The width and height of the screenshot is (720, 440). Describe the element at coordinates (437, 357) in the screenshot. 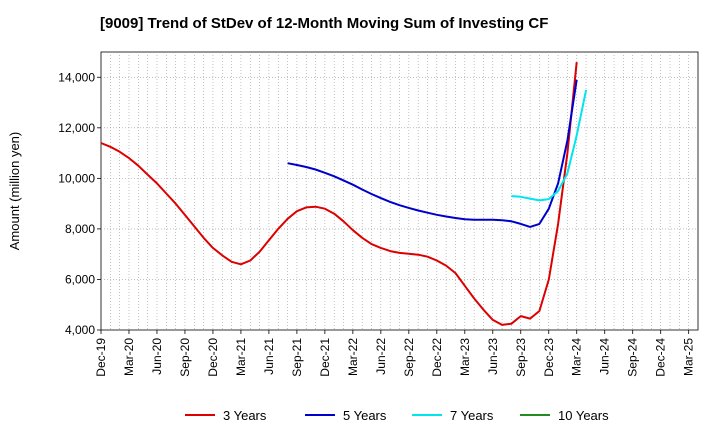

I see `x-tick-label: Dec-22` at that location.